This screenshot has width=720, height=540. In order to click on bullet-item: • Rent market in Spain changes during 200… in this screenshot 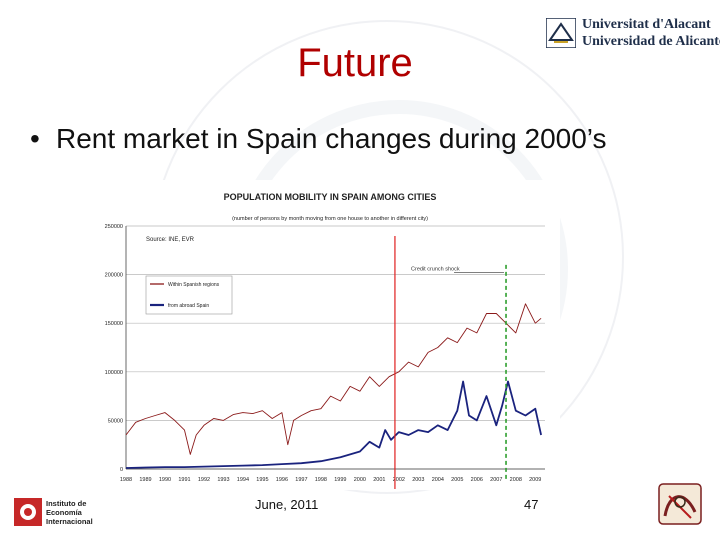, I will do `click(318, 139)`.